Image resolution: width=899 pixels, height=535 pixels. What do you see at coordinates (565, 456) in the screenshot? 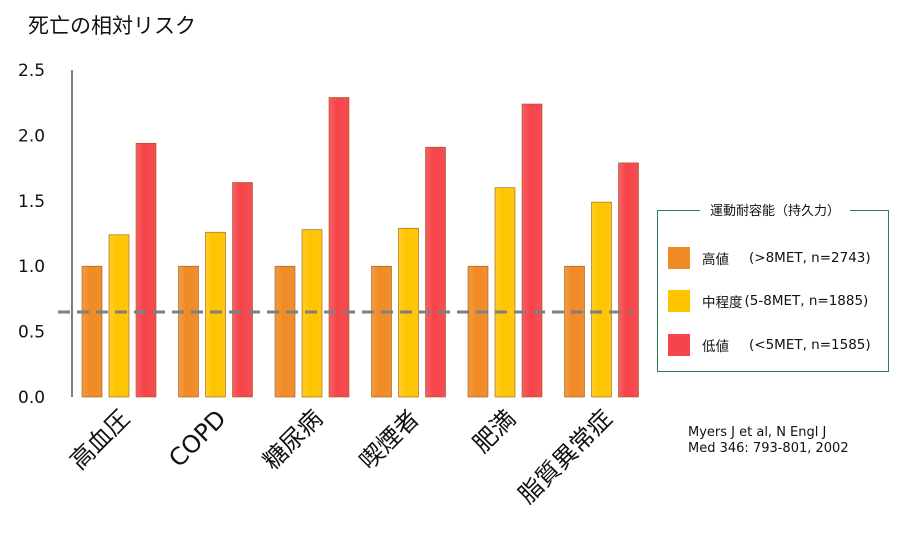
I see `x-category-label: 脂質異常症` at bounding box center [565, 456].